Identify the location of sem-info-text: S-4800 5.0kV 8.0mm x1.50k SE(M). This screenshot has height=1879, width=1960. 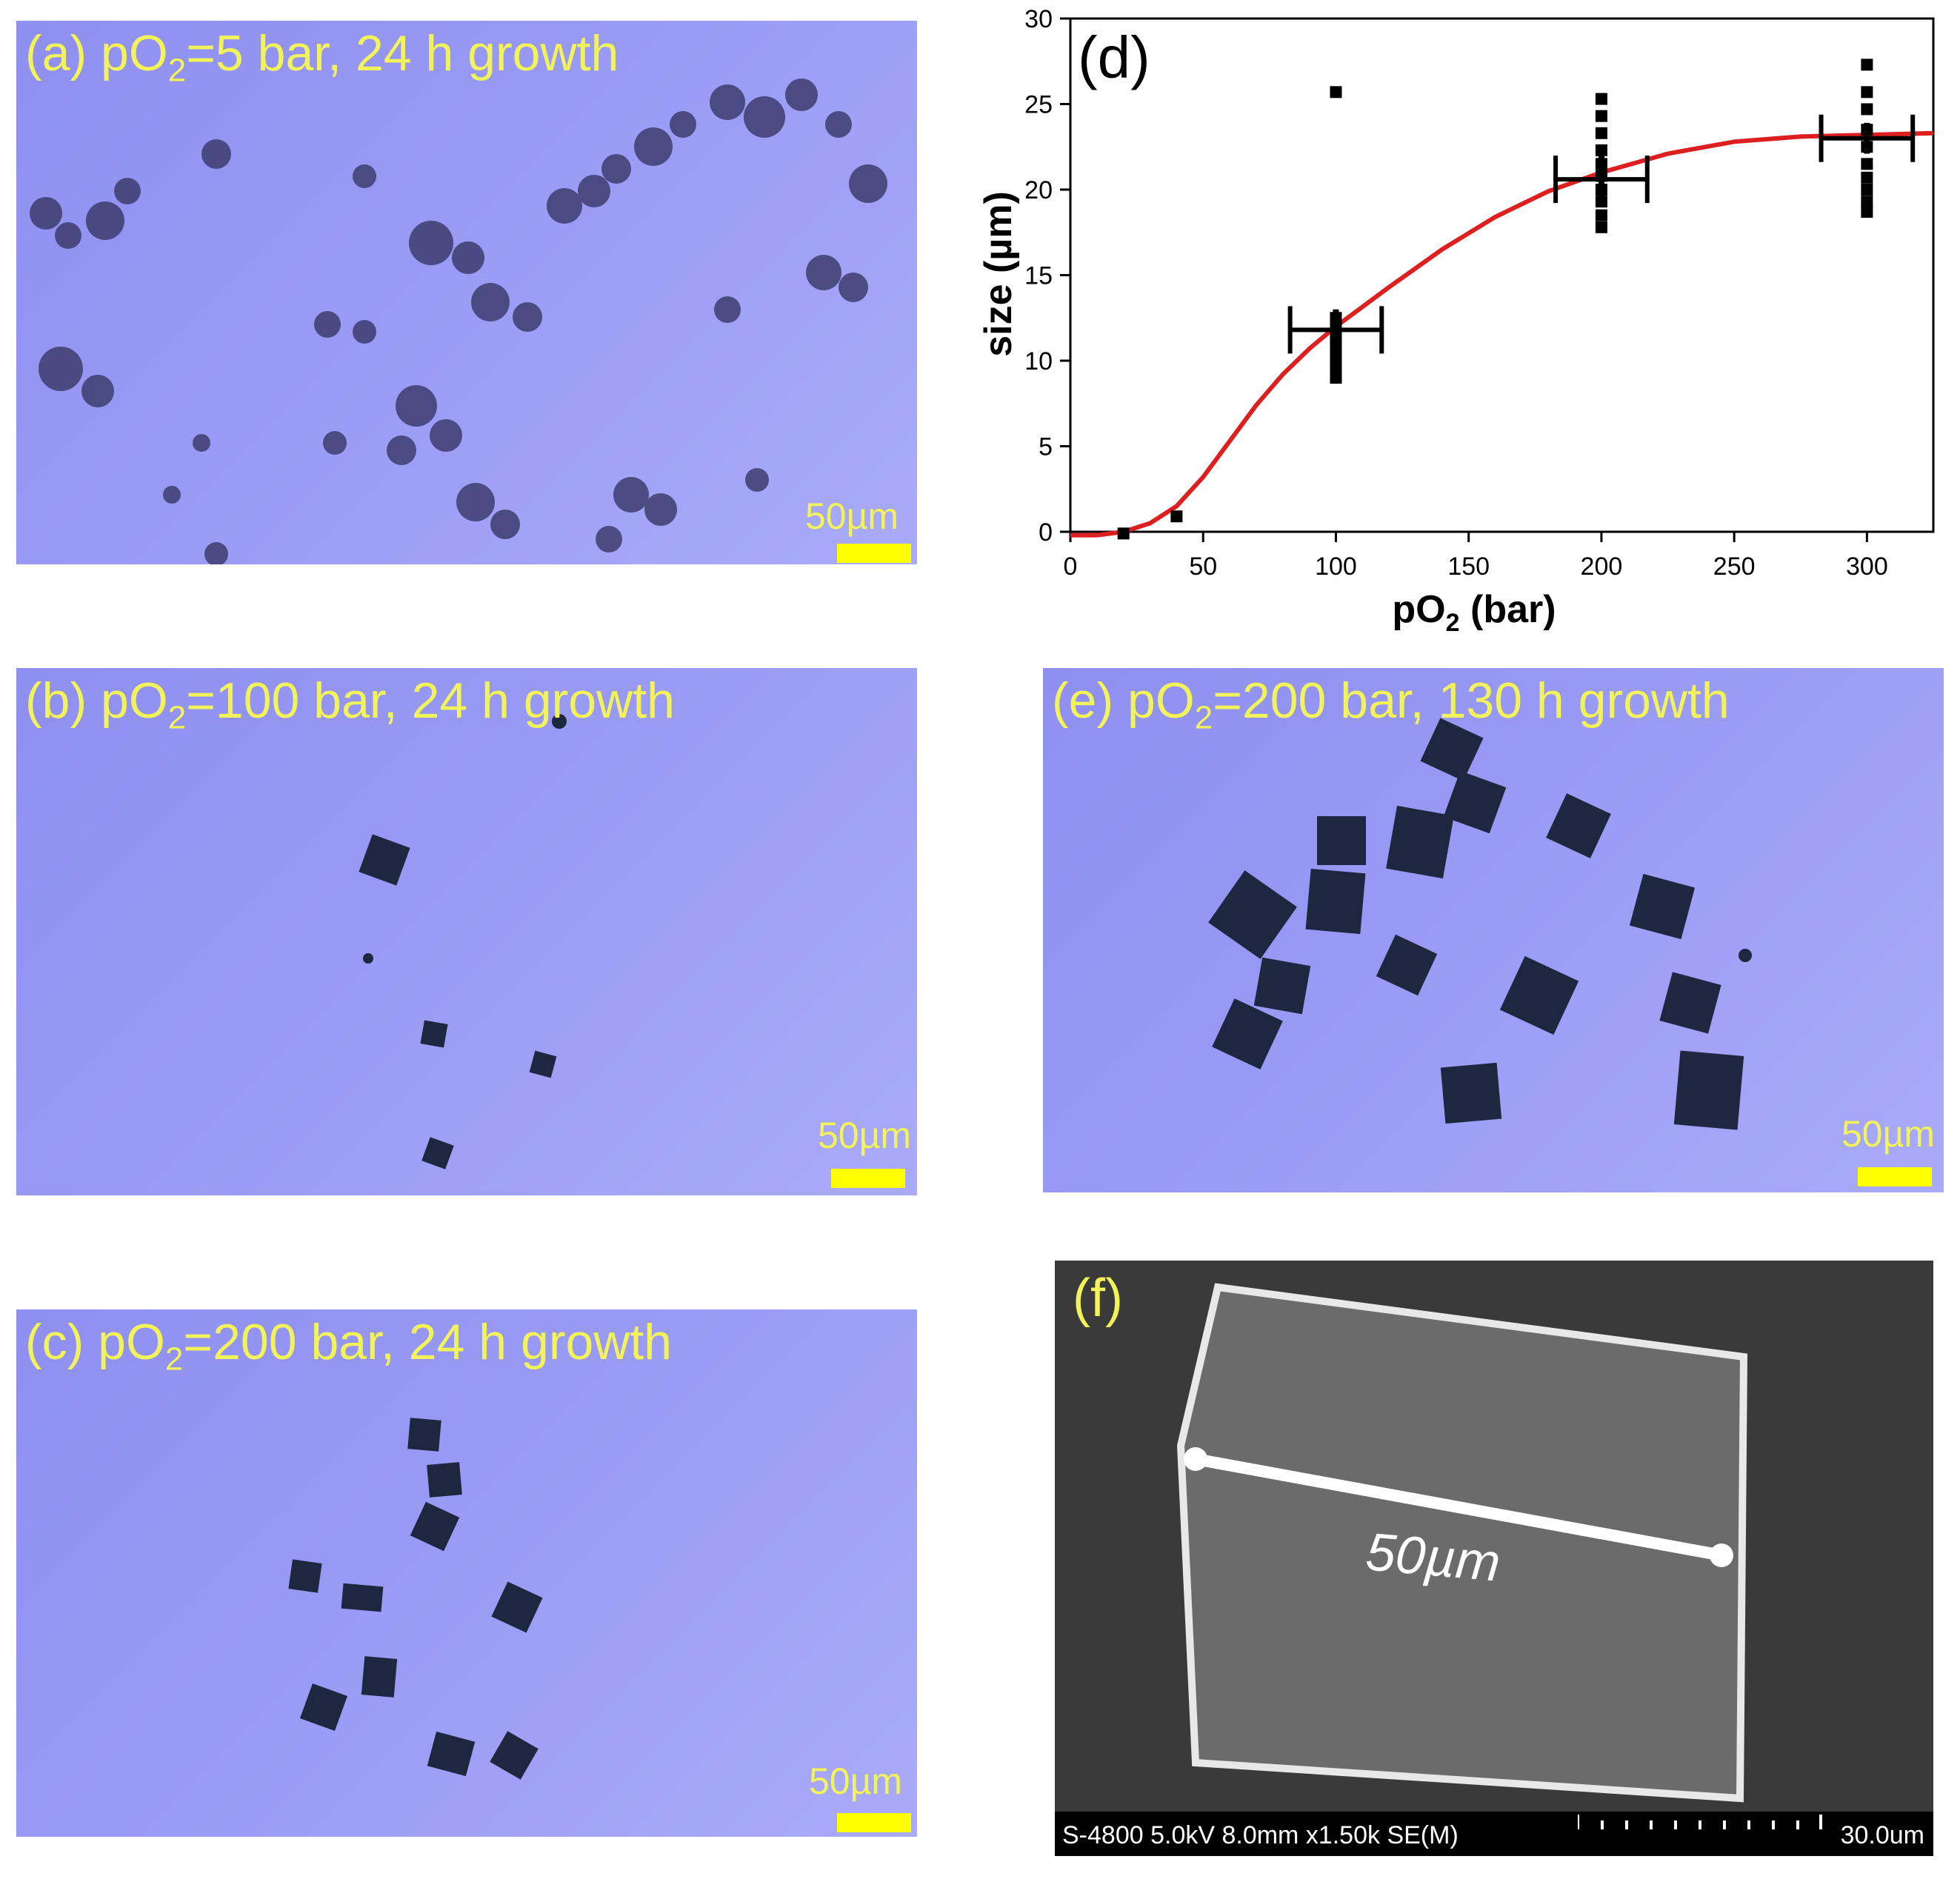
(1260, 1835).